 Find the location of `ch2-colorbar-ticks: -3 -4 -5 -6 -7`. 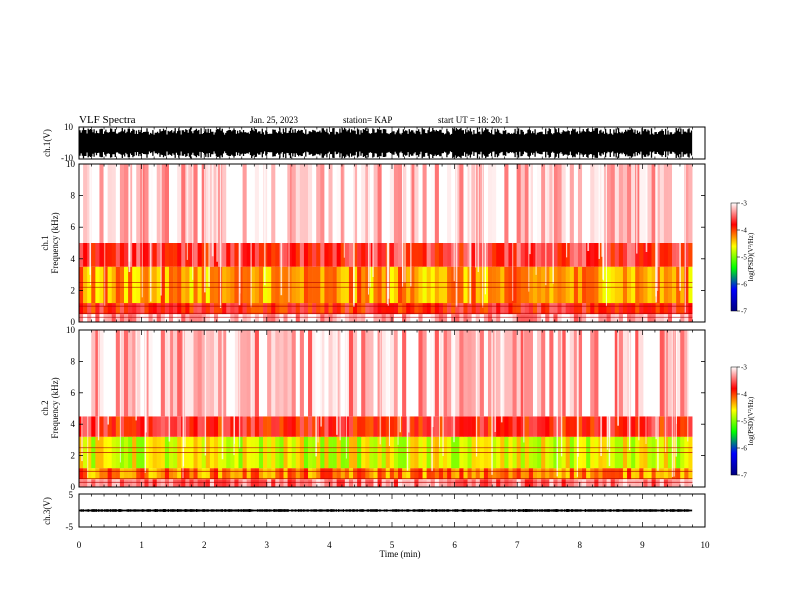

ch2-colorbar-ticks: -3 -4 -5 -6 -7 is located at coordinates (742, 422).